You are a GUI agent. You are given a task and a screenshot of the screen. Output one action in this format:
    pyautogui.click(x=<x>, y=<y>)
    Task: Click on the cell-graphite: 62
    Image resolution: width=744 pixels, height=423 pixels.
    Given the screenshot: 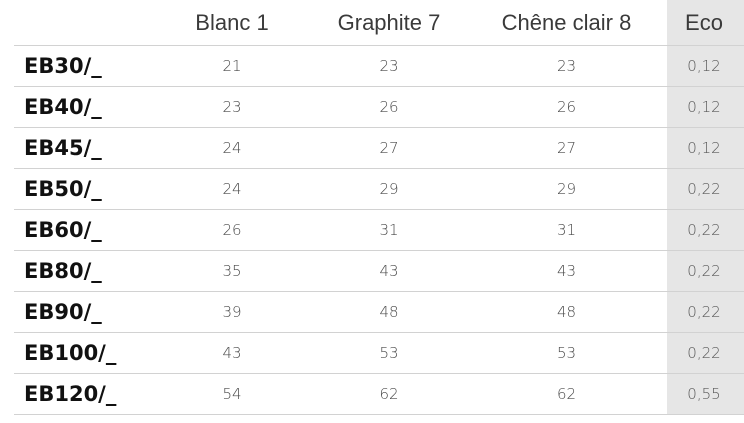 What is the action you would take?
    pyautogui.click(x=389, y=394)
    